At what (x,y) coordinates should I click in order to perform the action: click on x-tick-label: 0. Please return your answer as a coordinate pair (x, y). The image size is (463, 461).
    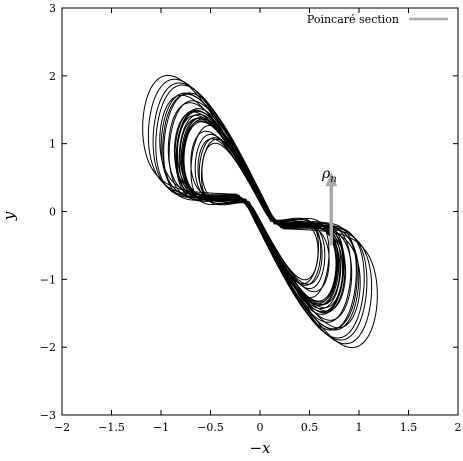
    Looking at the image, I should click on (260, 427).